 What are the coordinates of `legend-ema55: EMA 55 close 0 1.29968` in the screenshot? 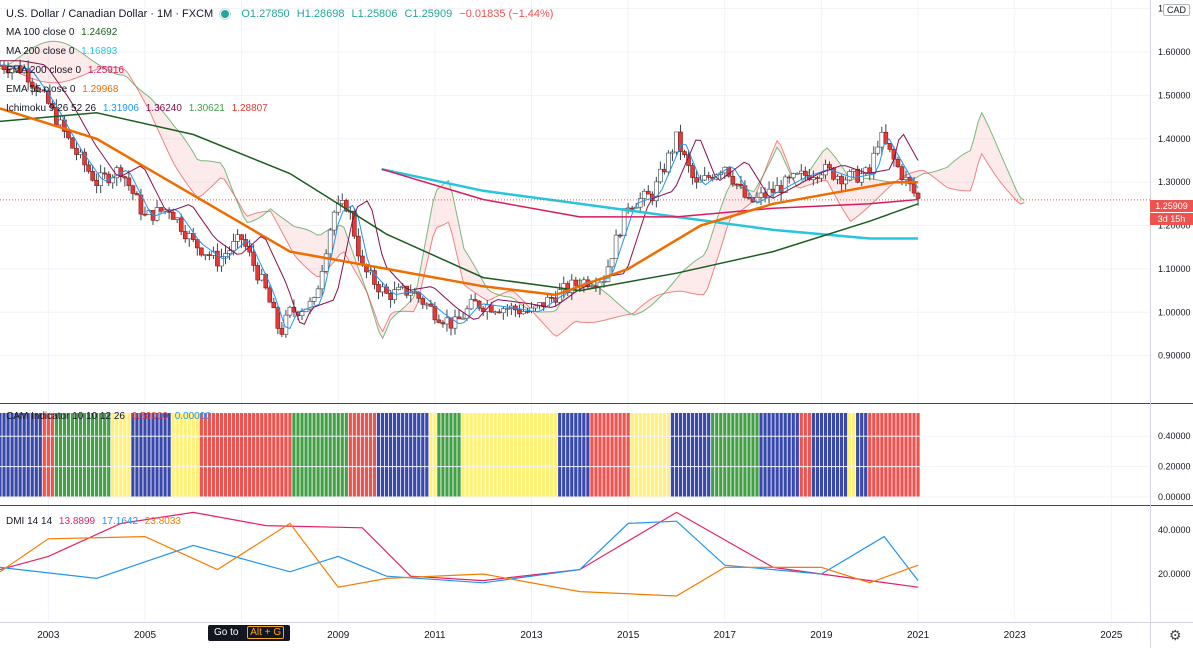 It's located at (64, 90).